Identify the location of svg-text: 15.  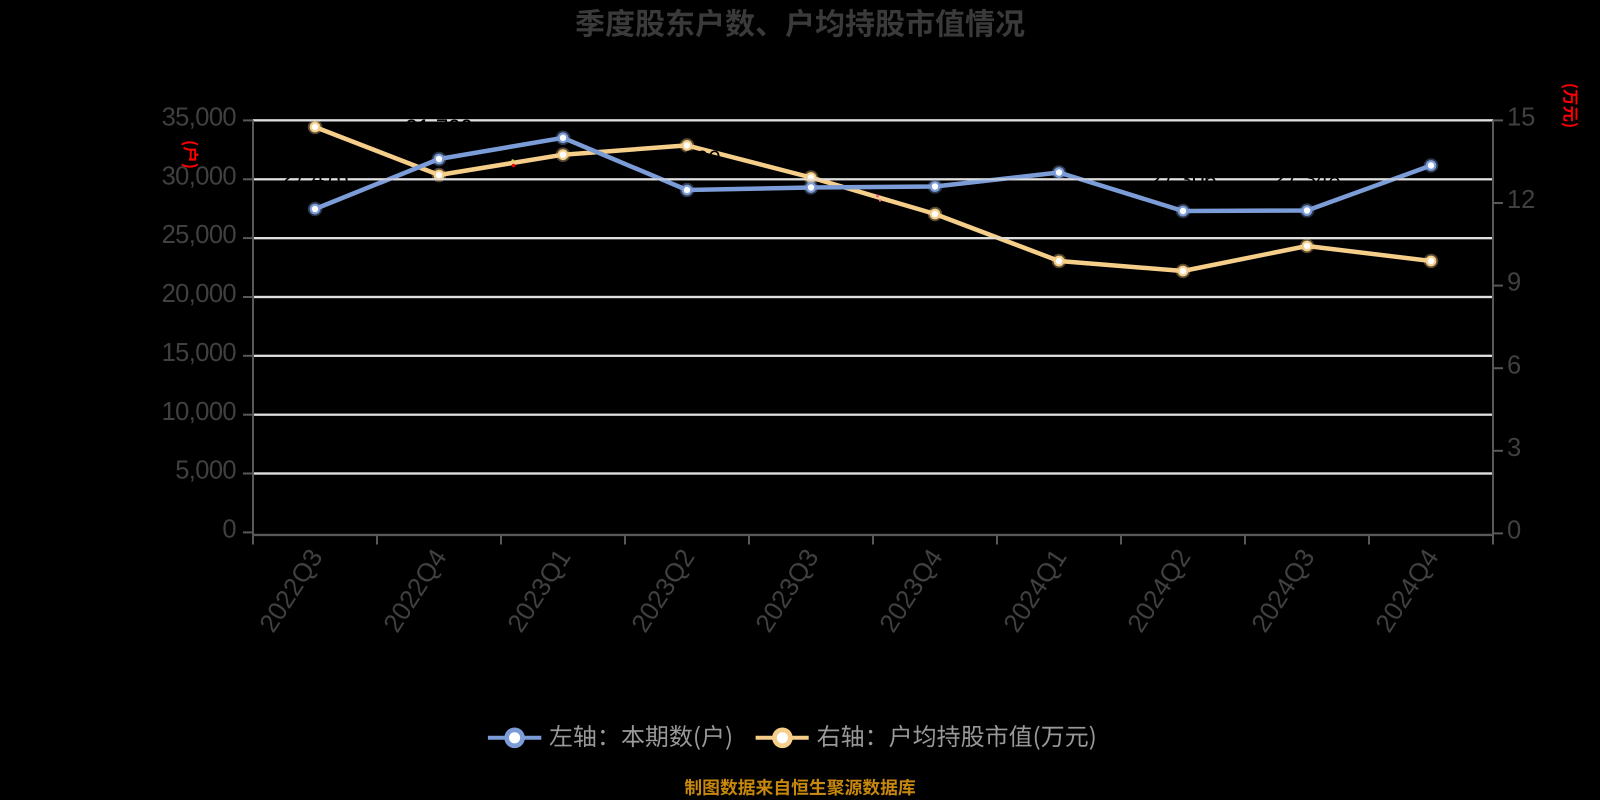
(1521, 118).